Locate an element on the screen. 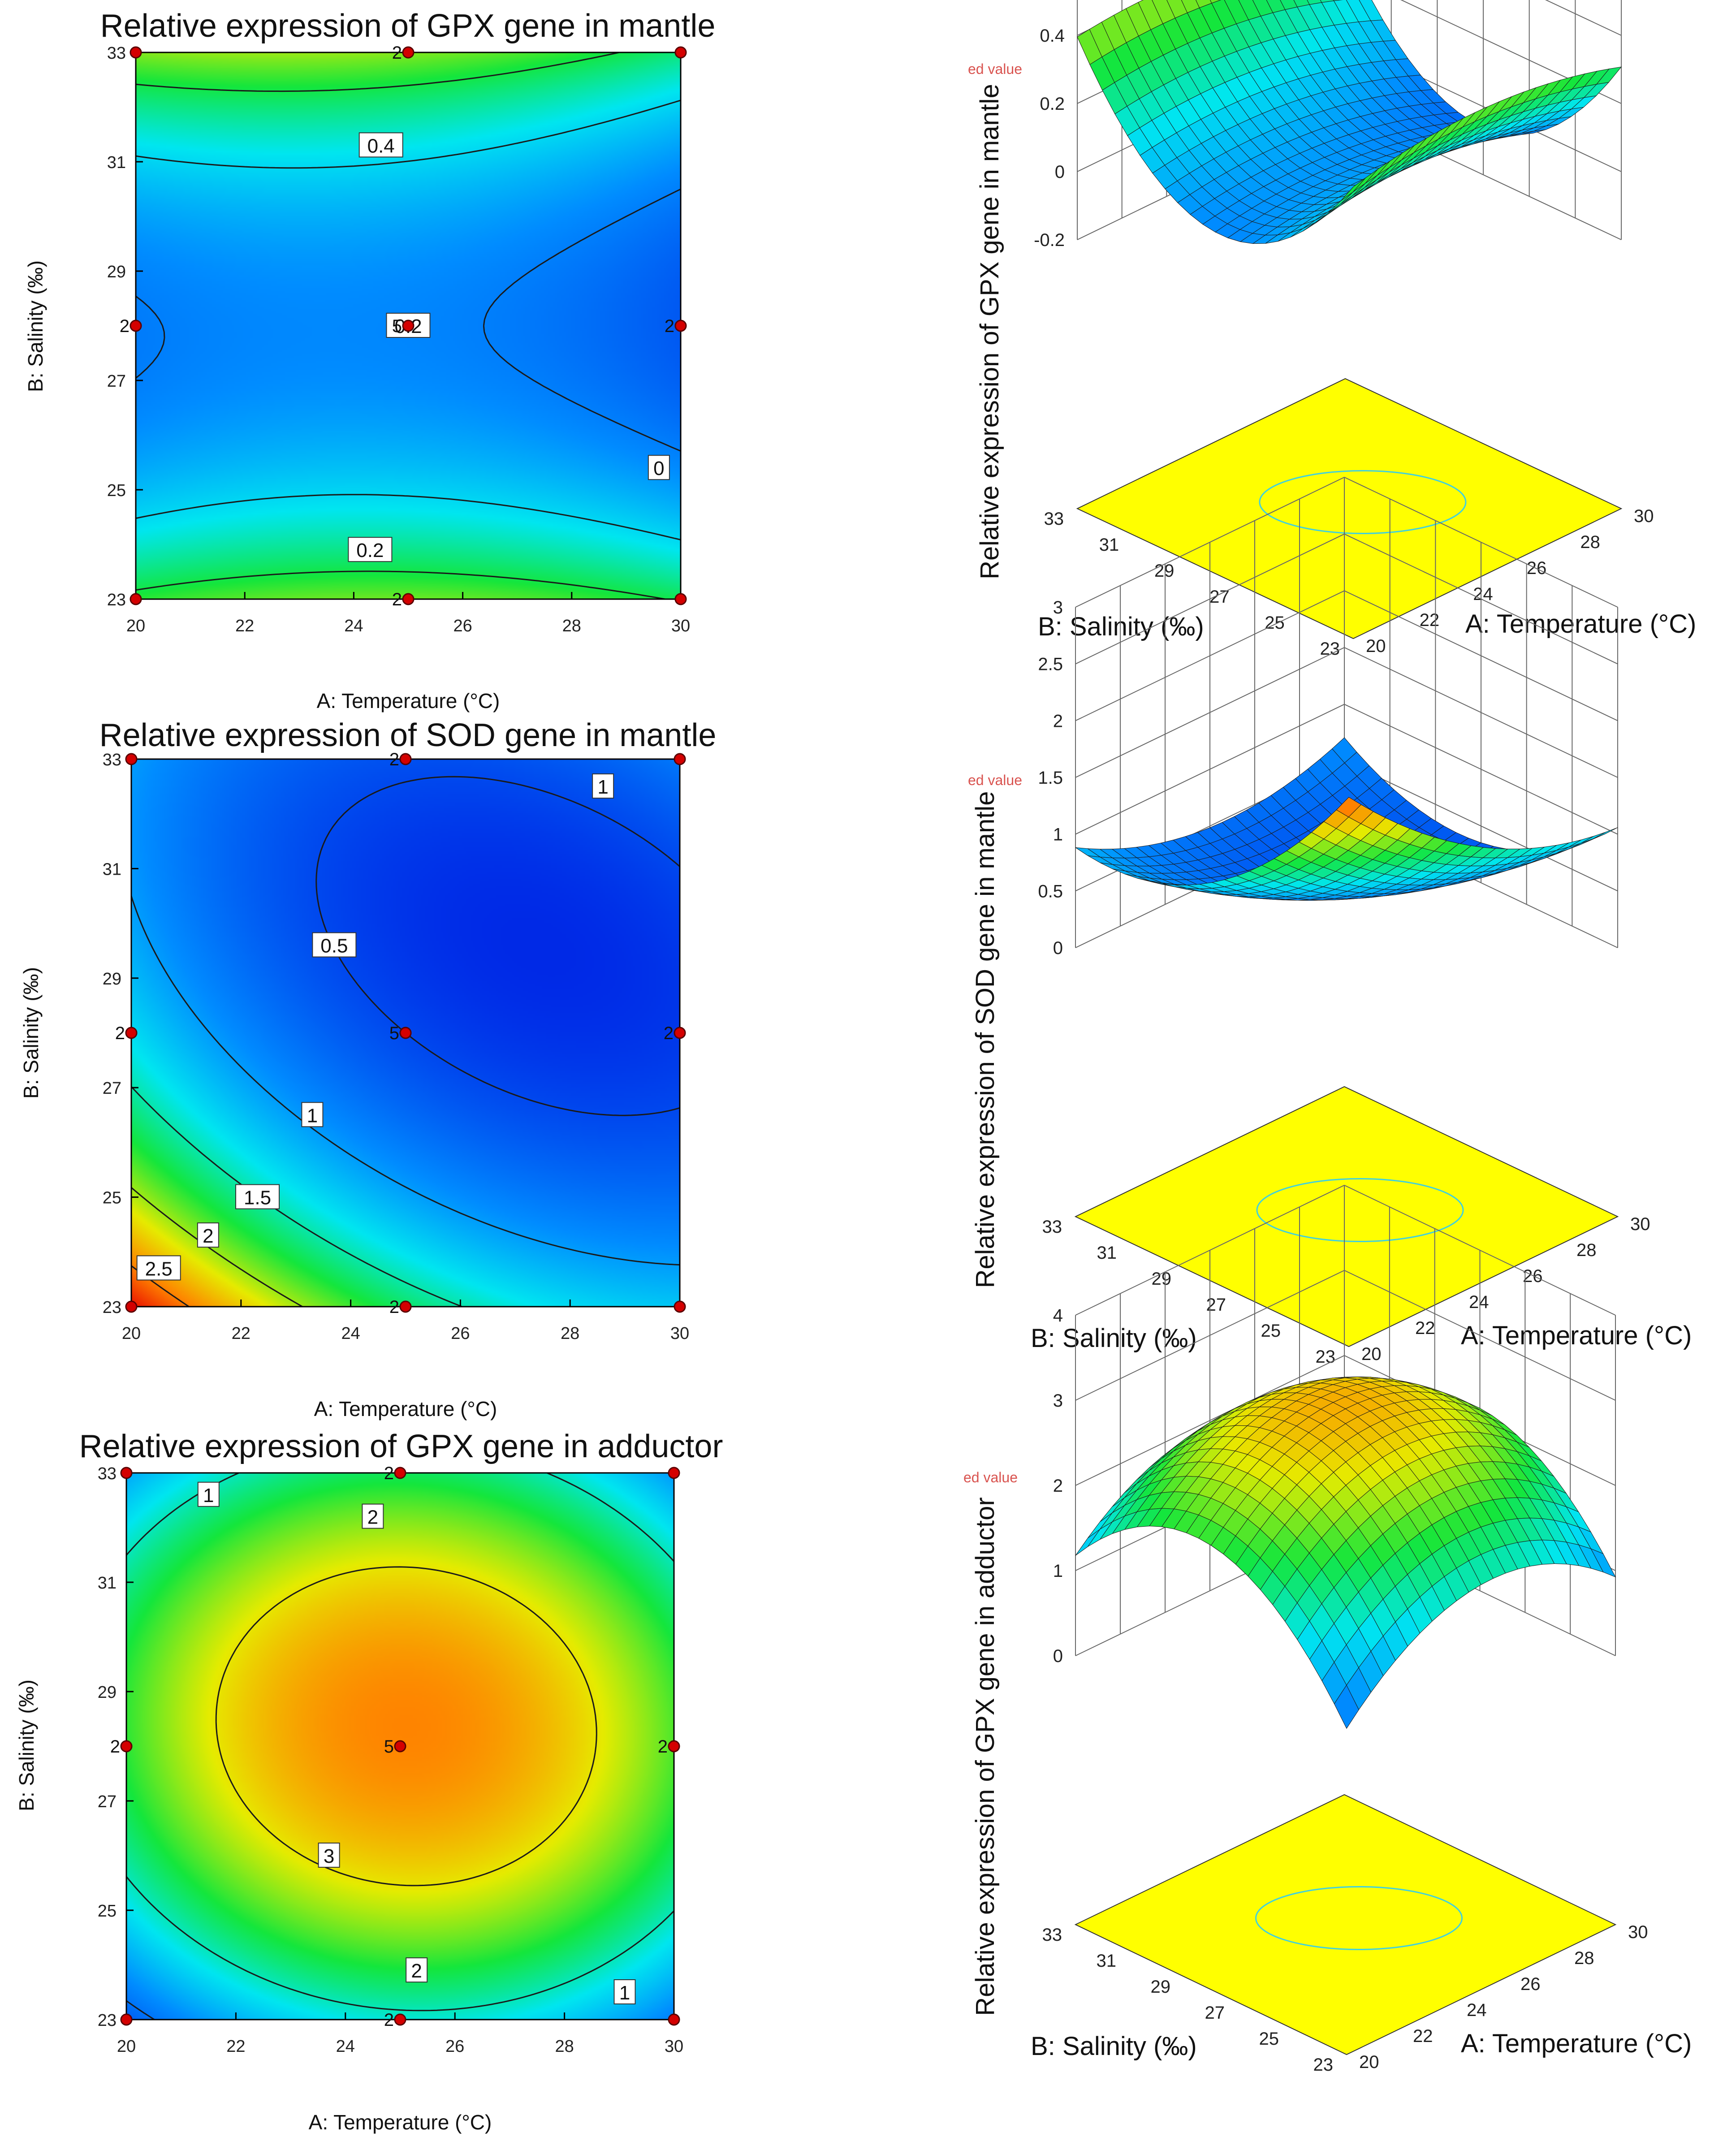 Image resolution: width=1736 pixels, height=2150 pixels. y-tick-label: 29 is located at coordinates (1162, 1279).